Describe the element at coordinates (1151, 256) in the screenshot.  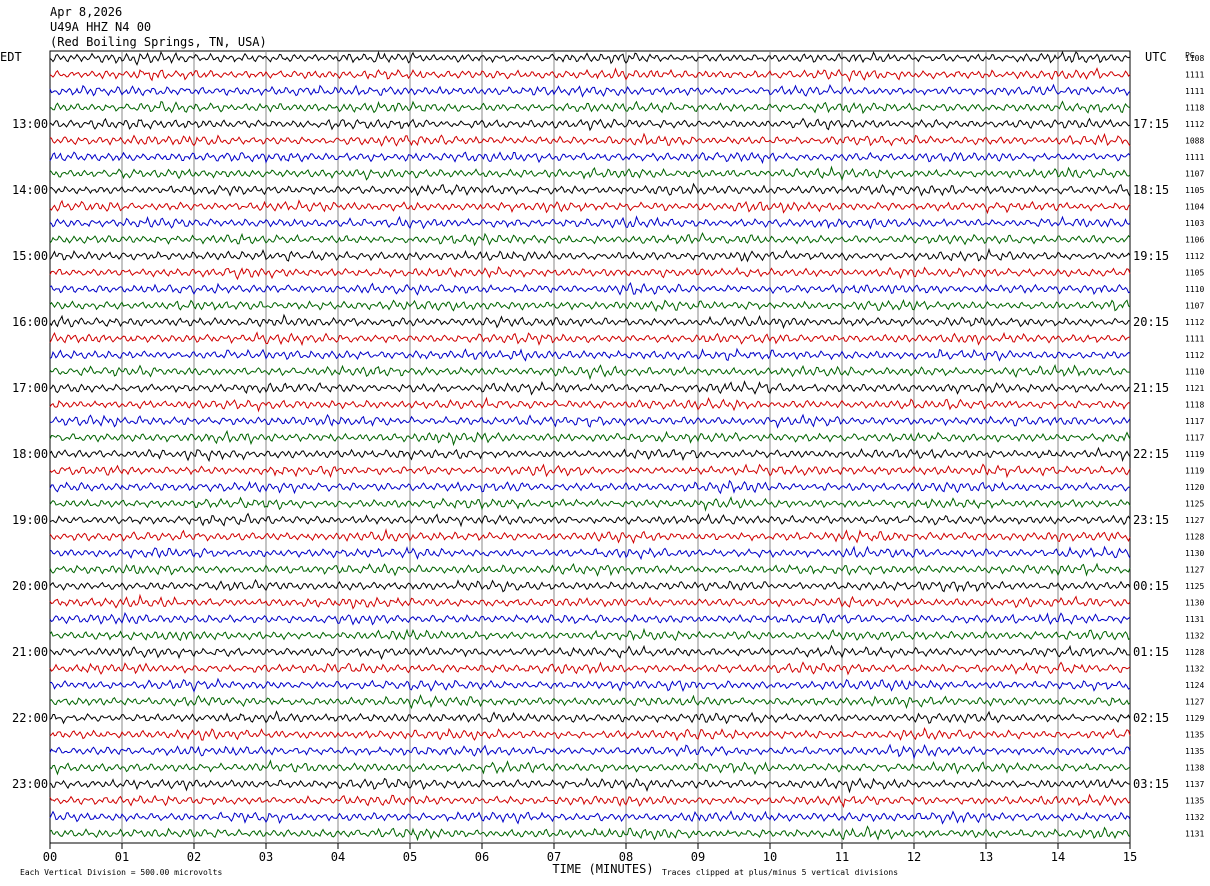
I see `utc-label: 19:15` at that location.